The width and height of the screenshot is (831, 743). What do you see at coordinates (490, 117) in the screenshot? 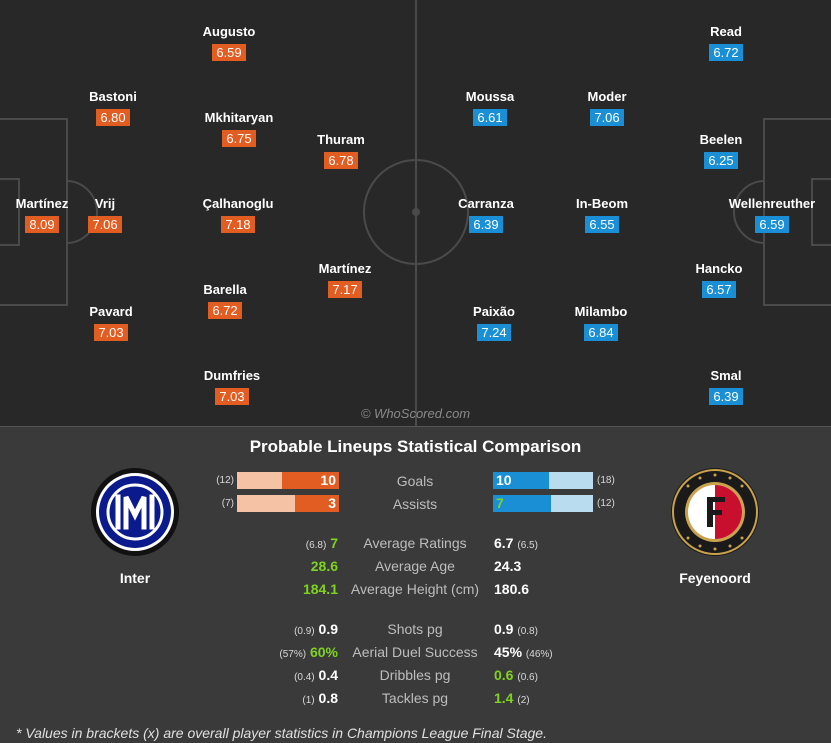
I see `player-rating: 6.61` at bounding box center [490, 117].